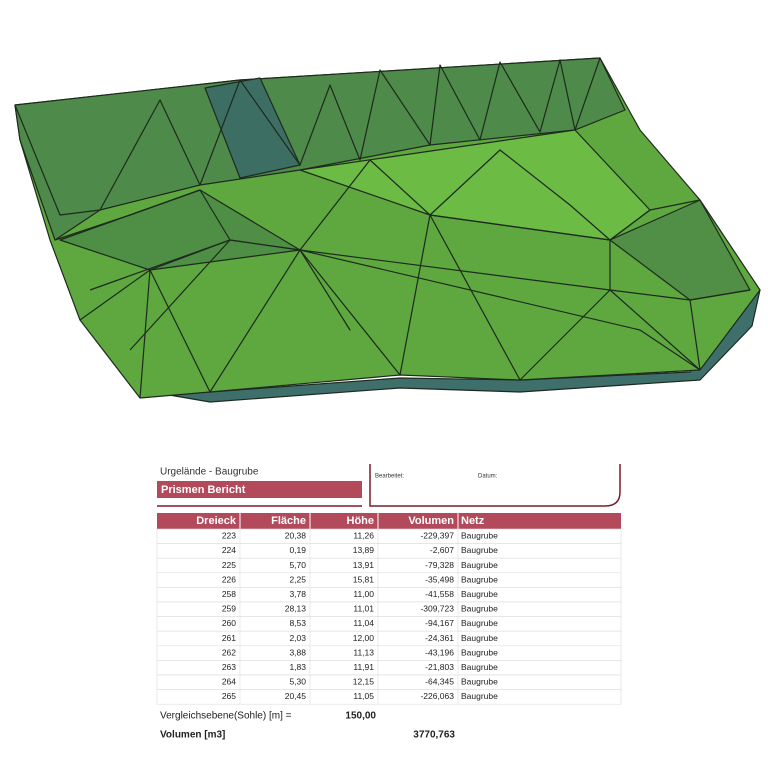 This screenshot has height=773, width=768. What do you see at coordinates (389, 521) in the screenshot?
I see `table-header` at bounding box center [389, 521].